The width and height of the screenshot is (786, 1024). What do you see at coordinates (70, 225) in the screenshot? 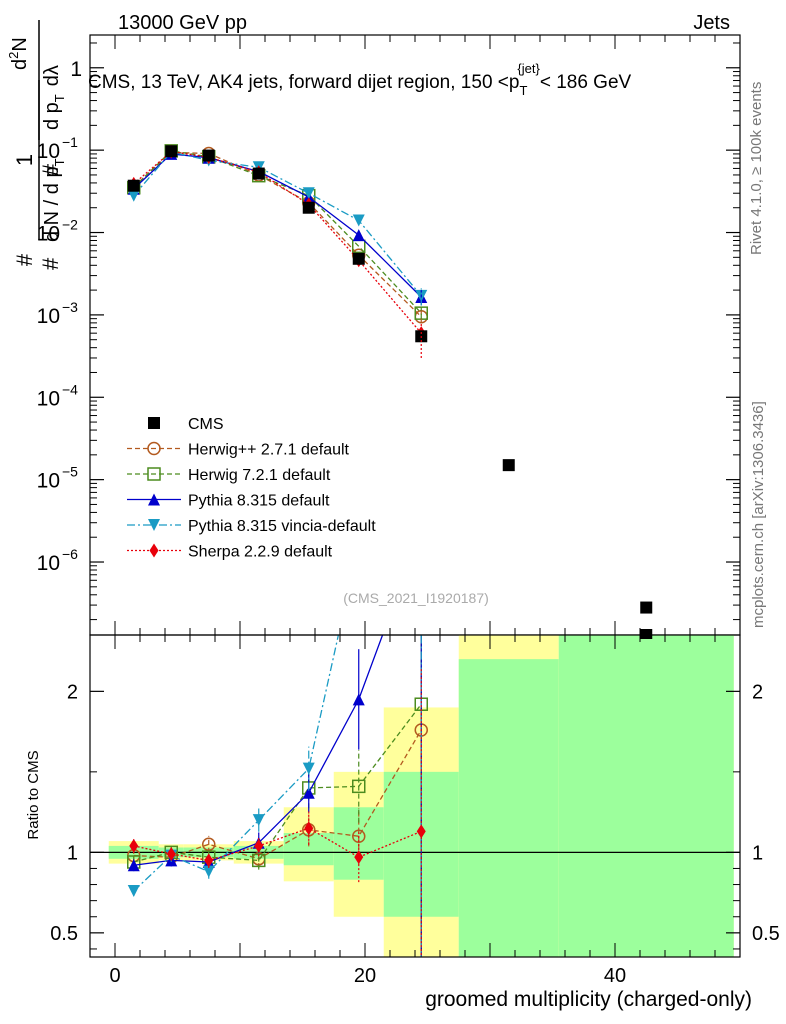
I see `upper-ytick-exponent: −2` at bounding box center [70, 225].